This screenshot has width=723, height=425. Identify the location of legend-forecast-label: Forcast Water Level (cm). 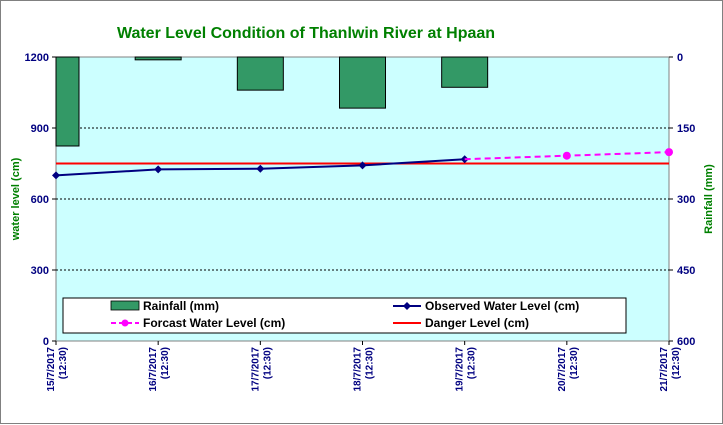
(214, 323).